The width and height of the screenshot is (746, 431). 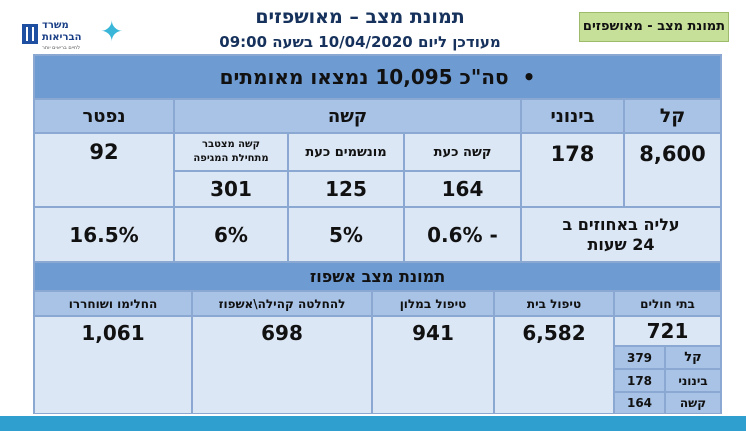 I want to click on hospitals-header: בתי חולים, so click(x=667, y=303).